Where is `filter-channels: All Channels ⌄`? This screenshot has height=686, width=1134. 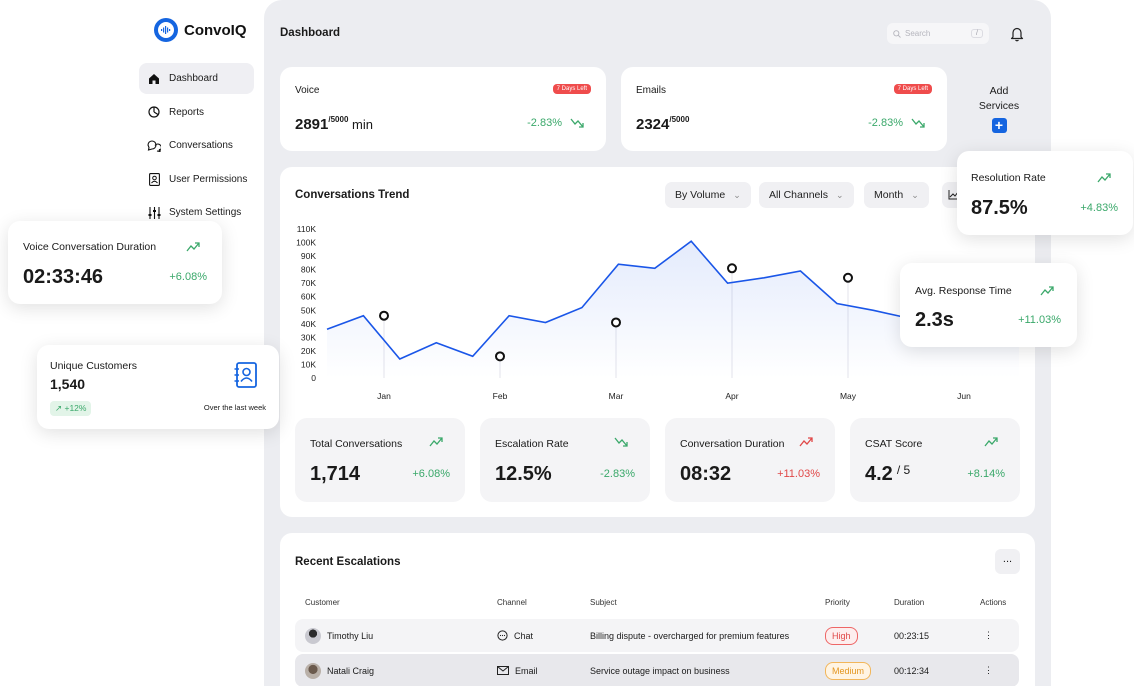 filter-channels: All Channels ⌄ is located at coordinates (806, 195).